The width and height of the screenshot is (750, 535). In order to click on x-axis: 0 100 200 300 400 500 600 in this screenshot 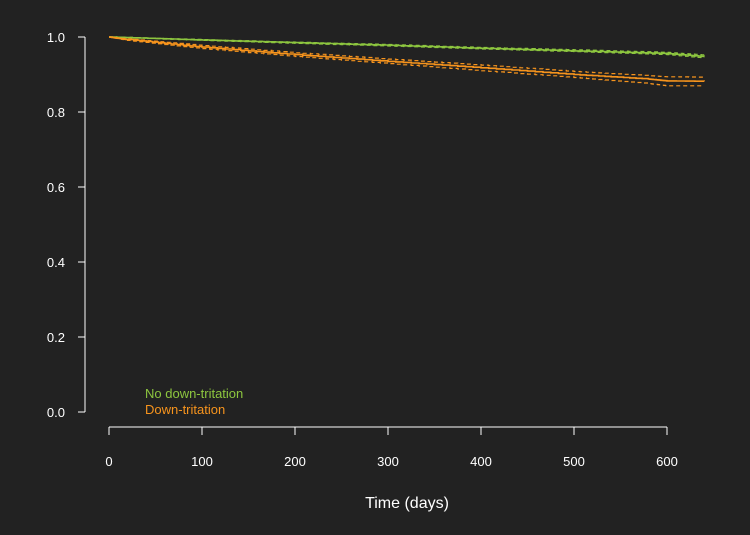, I will do `click(391, 447)`.